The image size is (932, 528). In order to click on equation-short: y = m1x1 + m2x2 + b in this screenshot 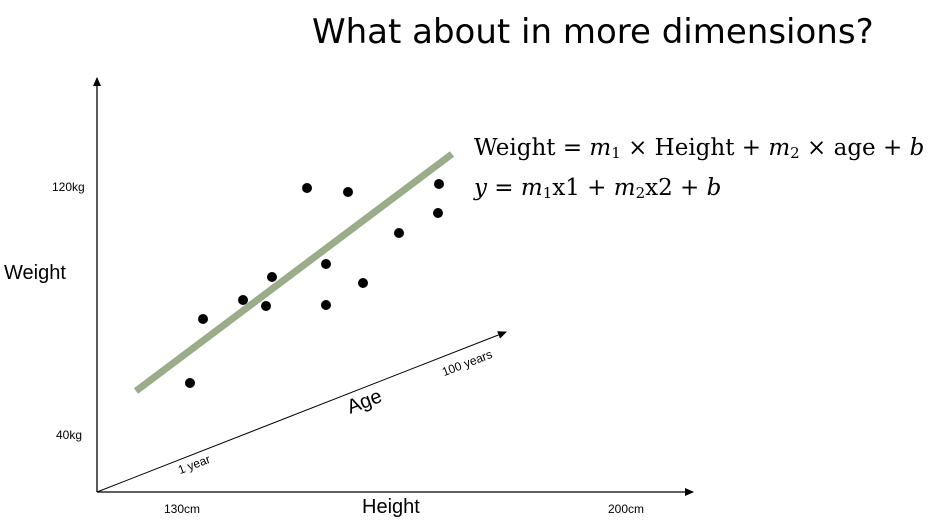, I will do `click(598, 188)`.